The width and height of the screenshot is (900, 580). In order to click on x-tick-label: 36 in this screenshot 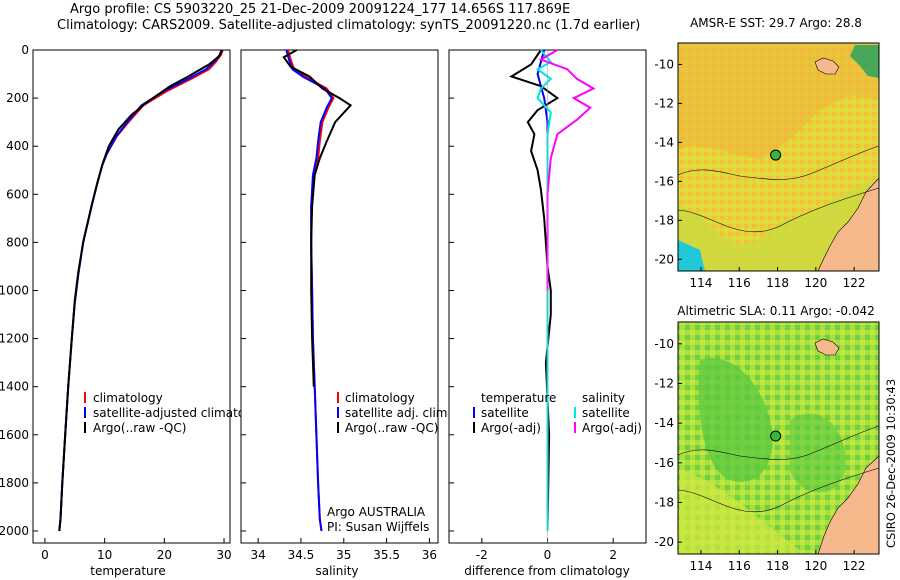, I will do `click(429, 555)`.